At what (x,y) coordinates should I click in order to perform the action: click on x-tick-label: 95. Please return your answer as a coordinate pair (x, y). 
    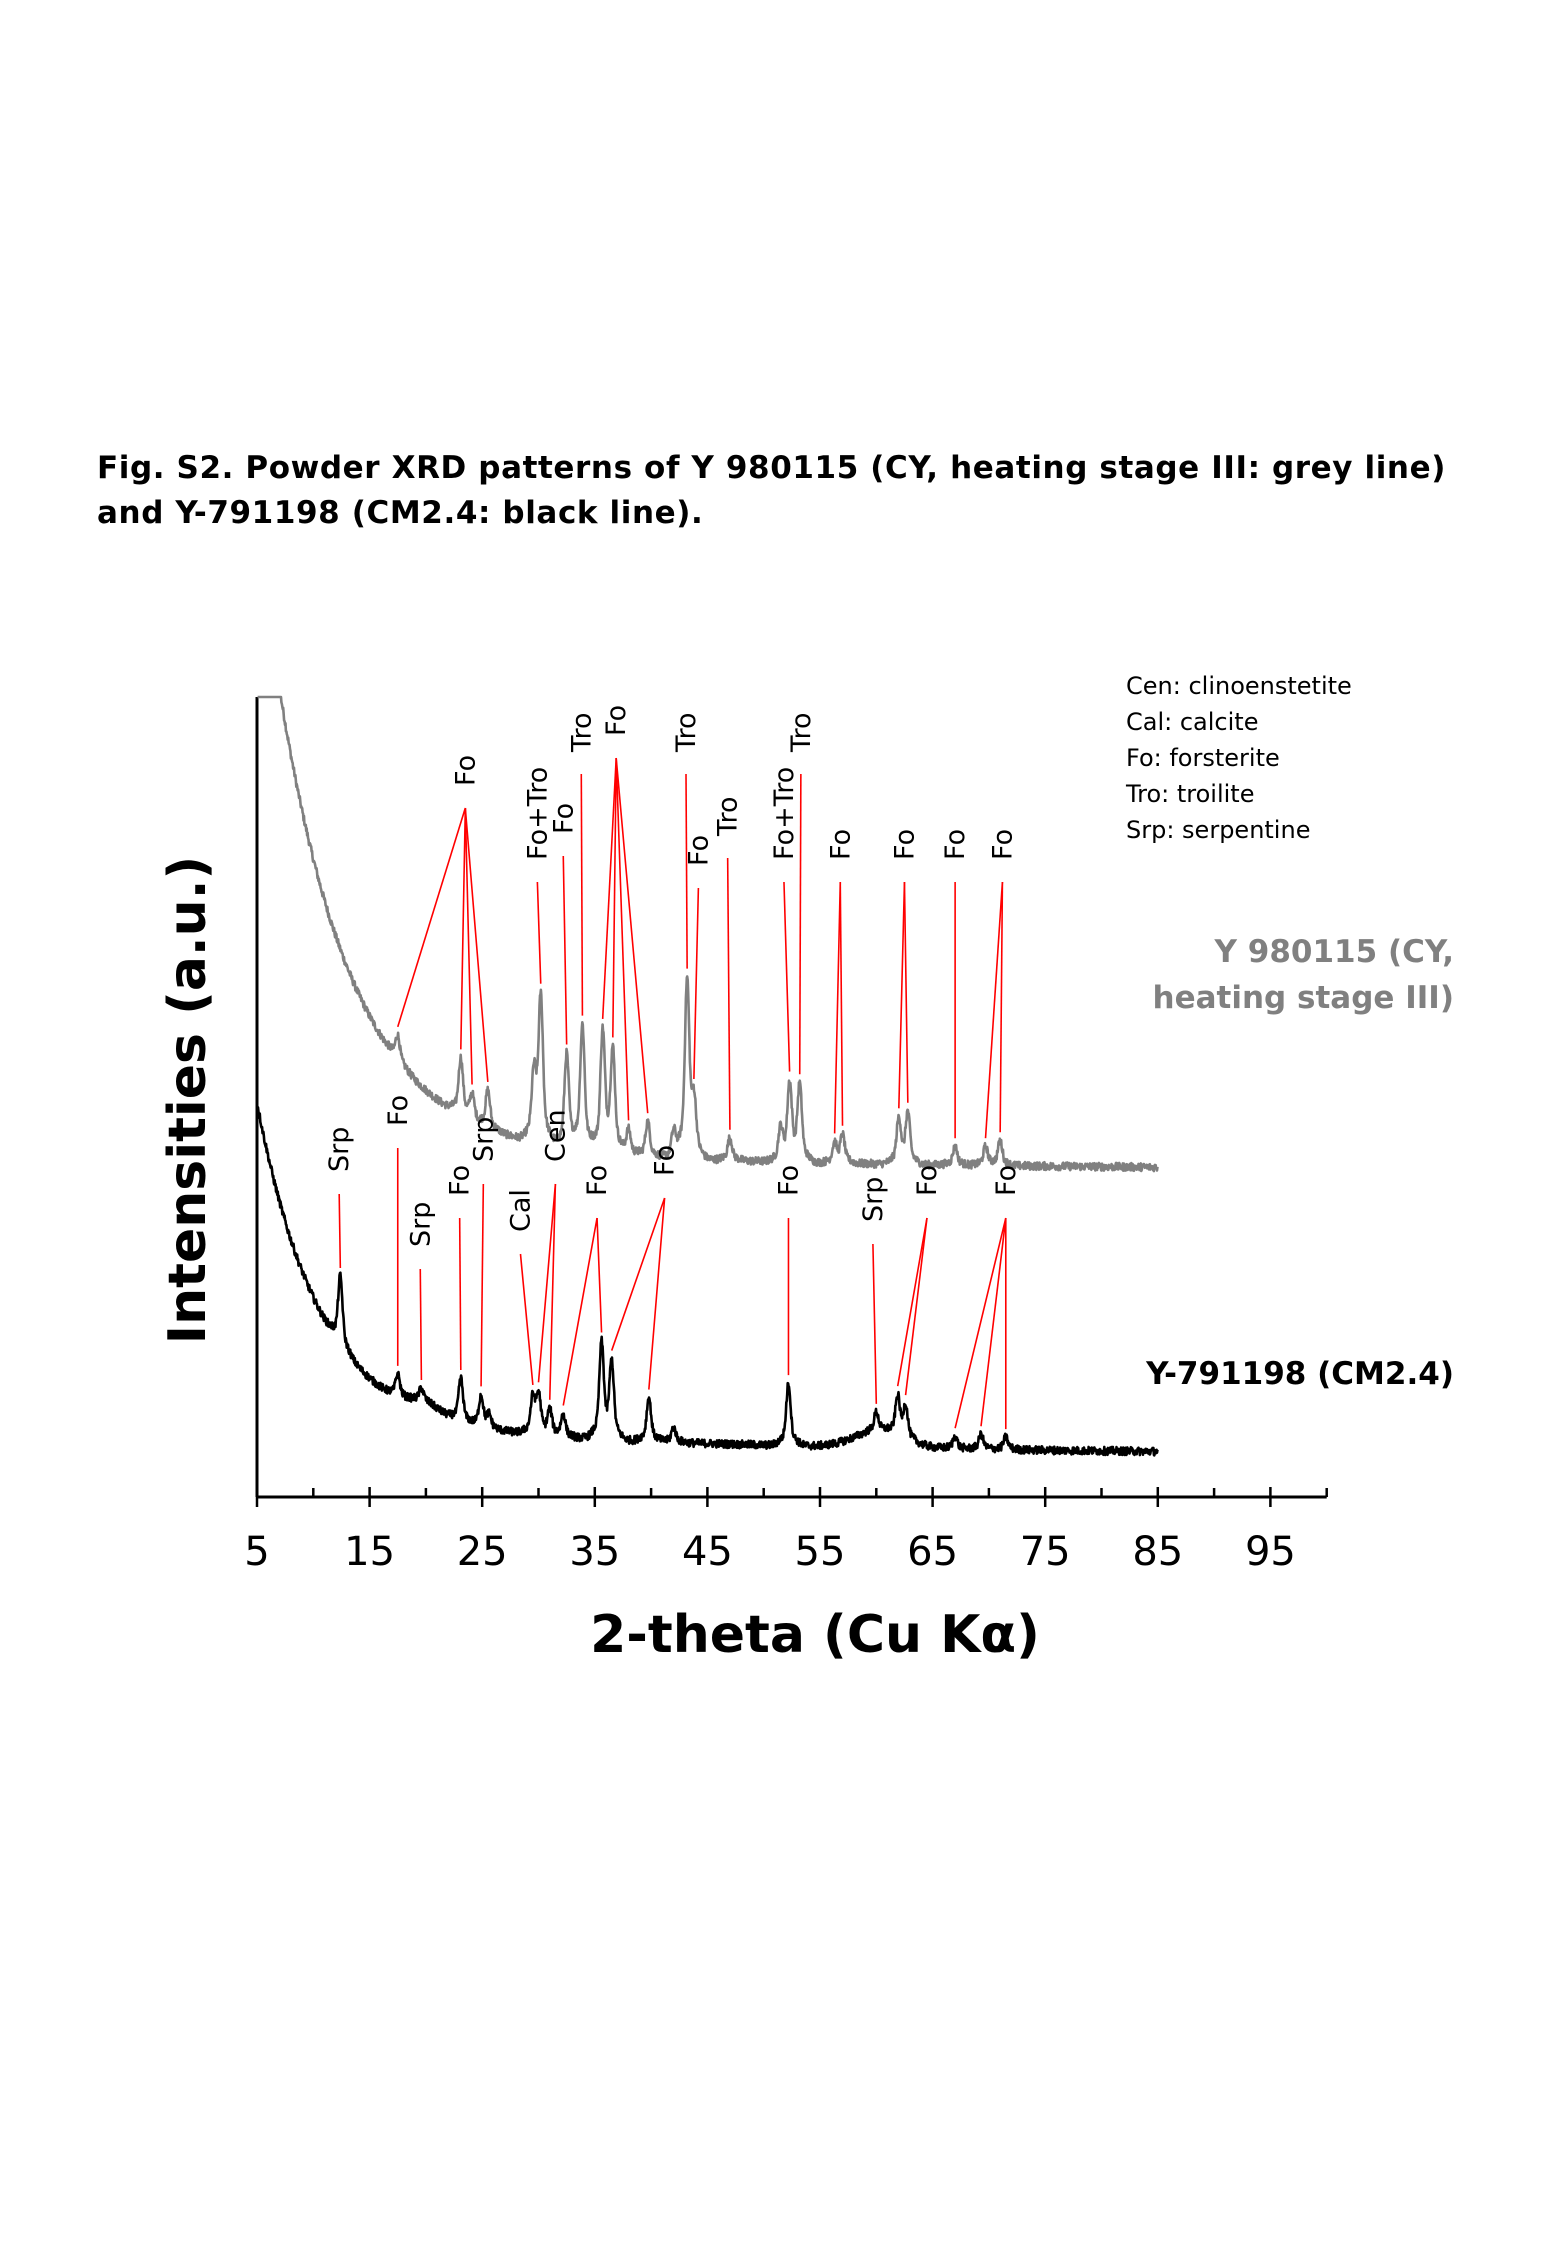
    Looking at the image, I should click on (1270, 1552).